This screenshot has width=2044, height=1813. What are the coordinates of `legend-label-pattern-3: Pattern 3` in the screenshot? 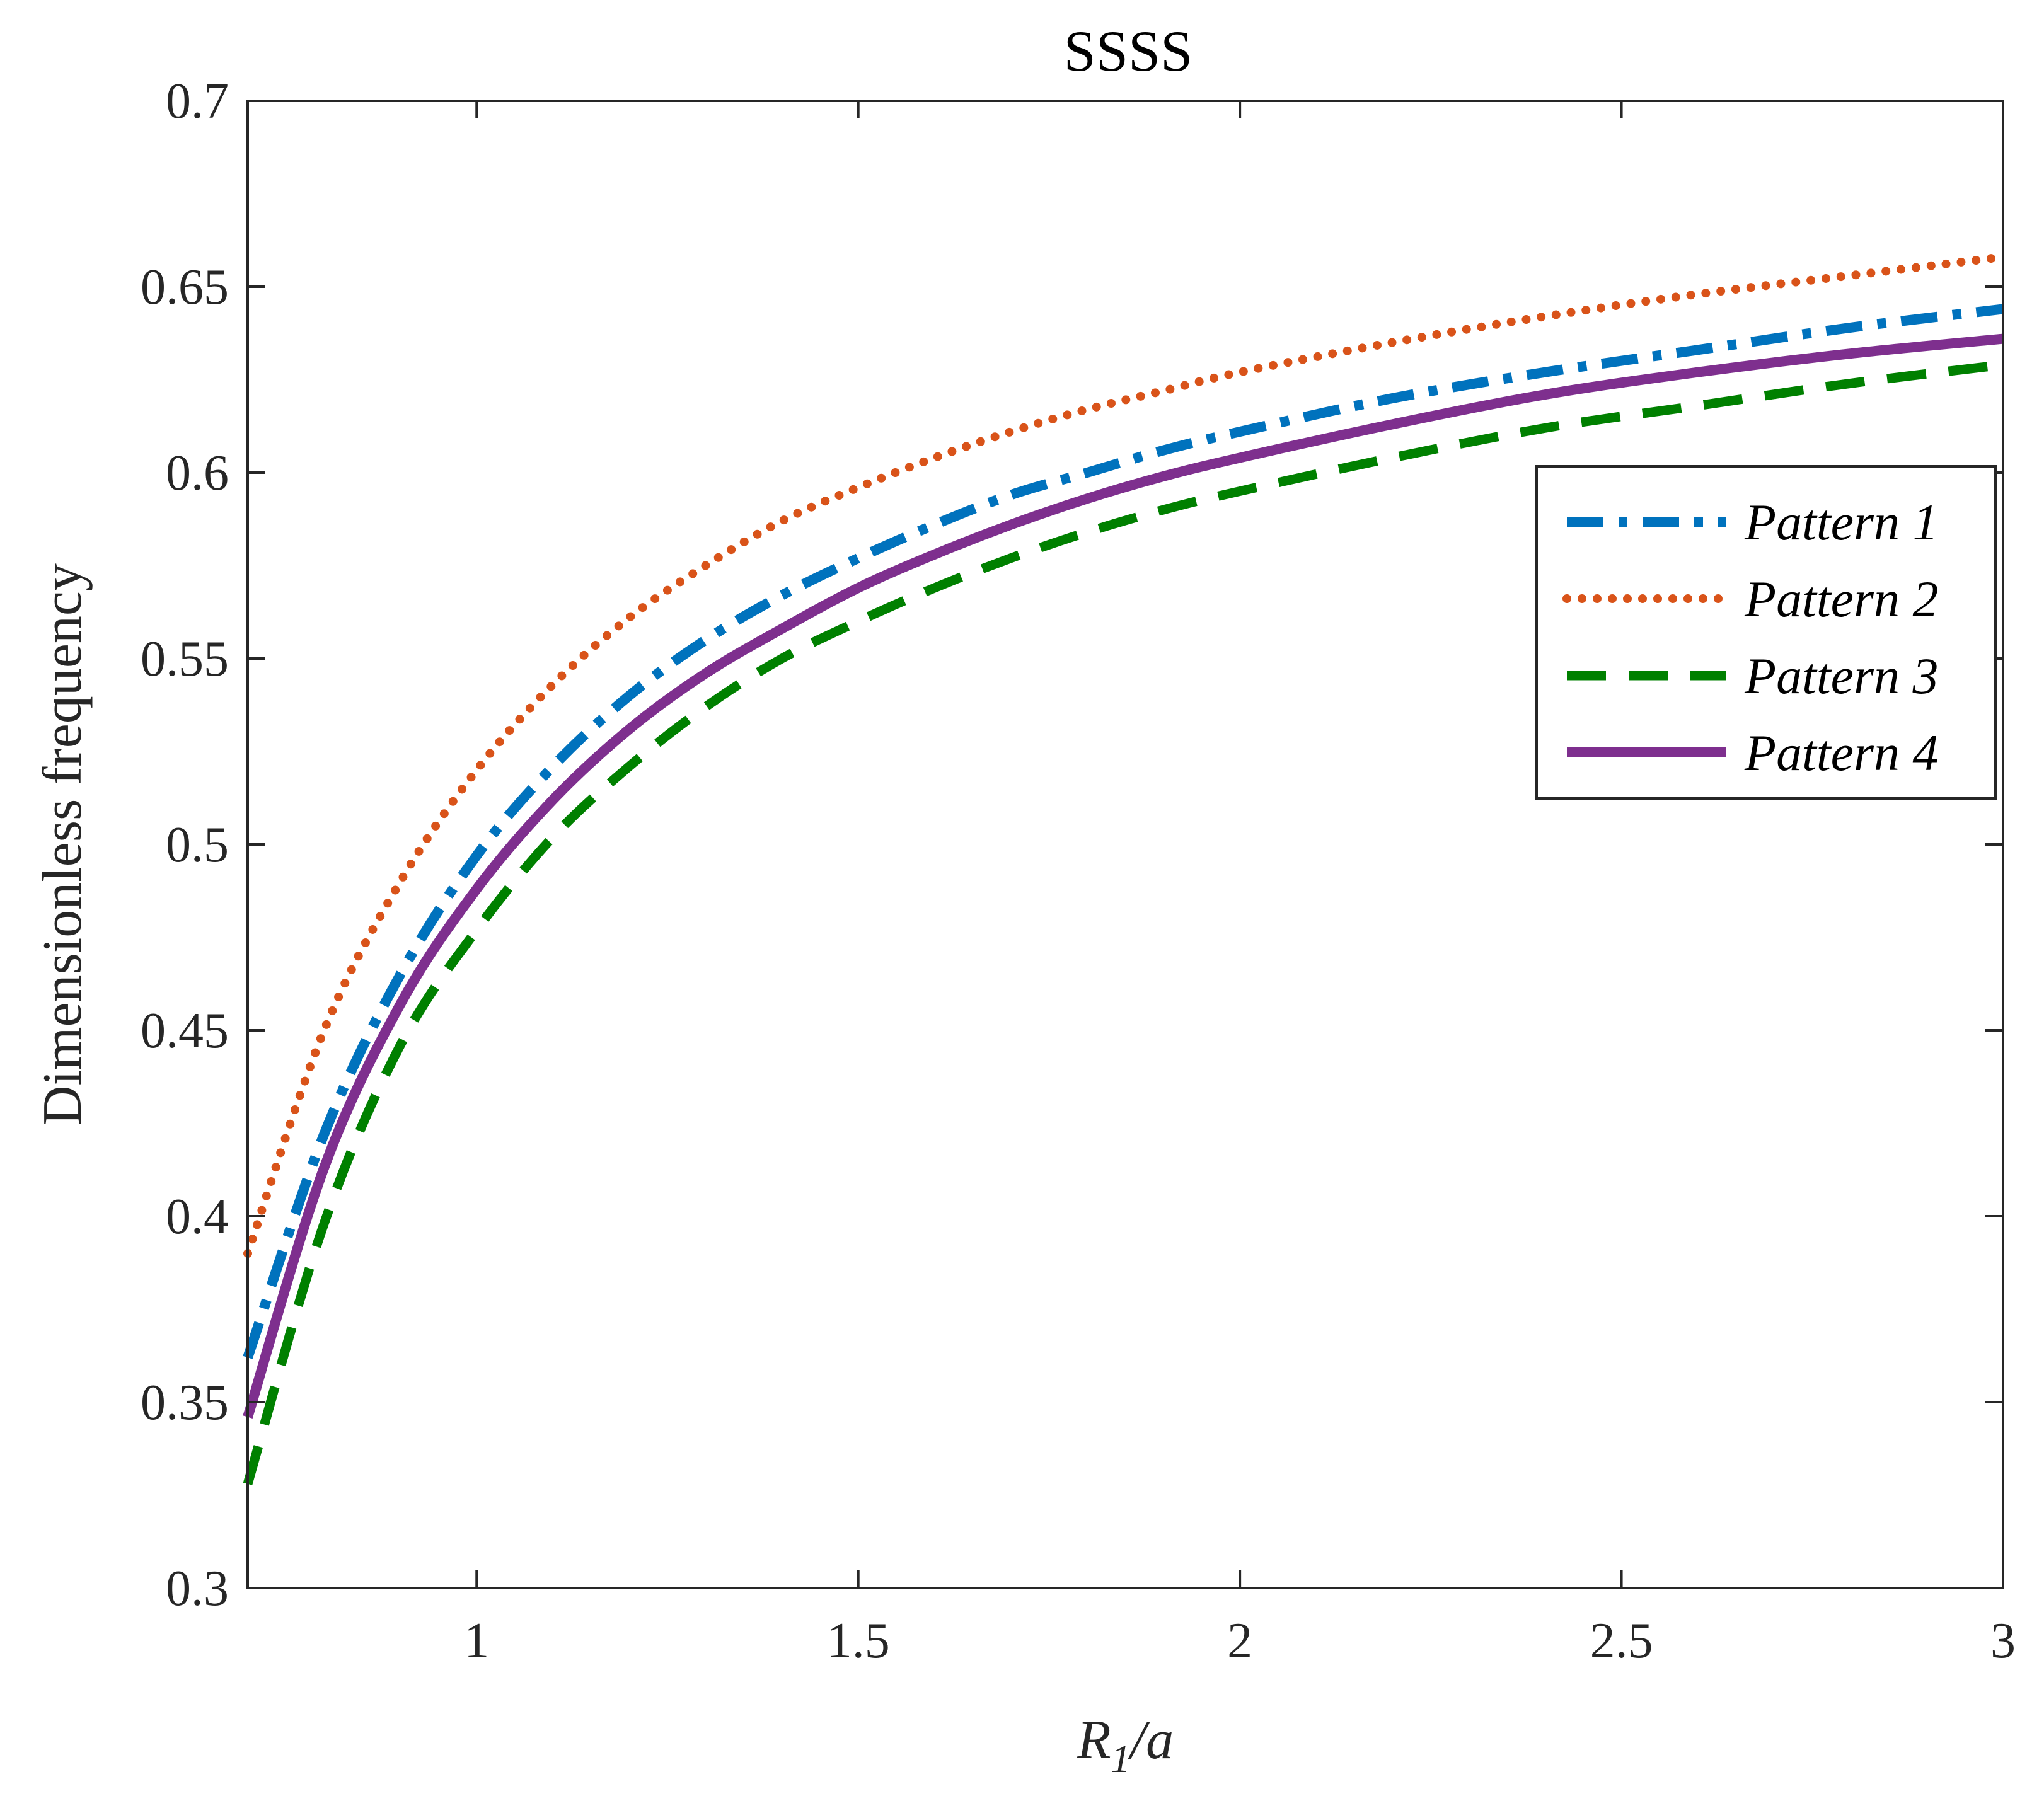 It's located at (1841, 676).